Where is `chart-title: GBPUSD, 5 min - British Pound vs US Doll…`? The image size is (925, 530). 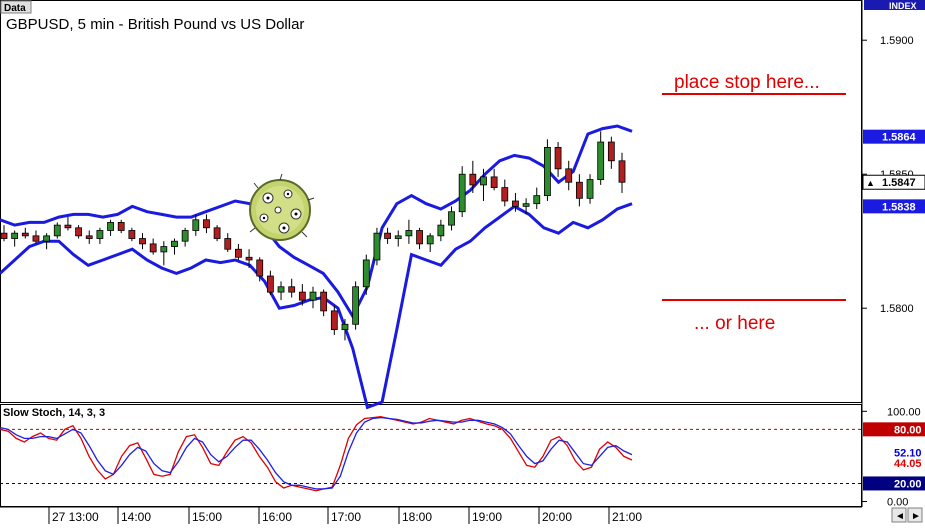
chart-title: GBPUSD, 5 min - British Pound vs US Doll… is located at coordinates (155, 24).